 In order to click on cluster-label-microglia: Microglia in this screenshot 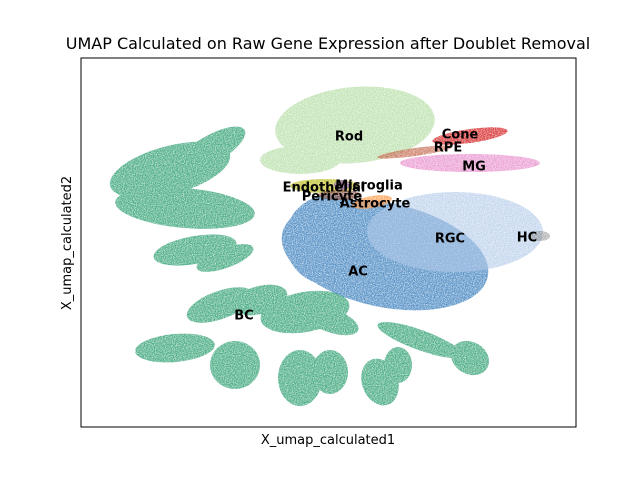, I will do `click(368, 186)`.